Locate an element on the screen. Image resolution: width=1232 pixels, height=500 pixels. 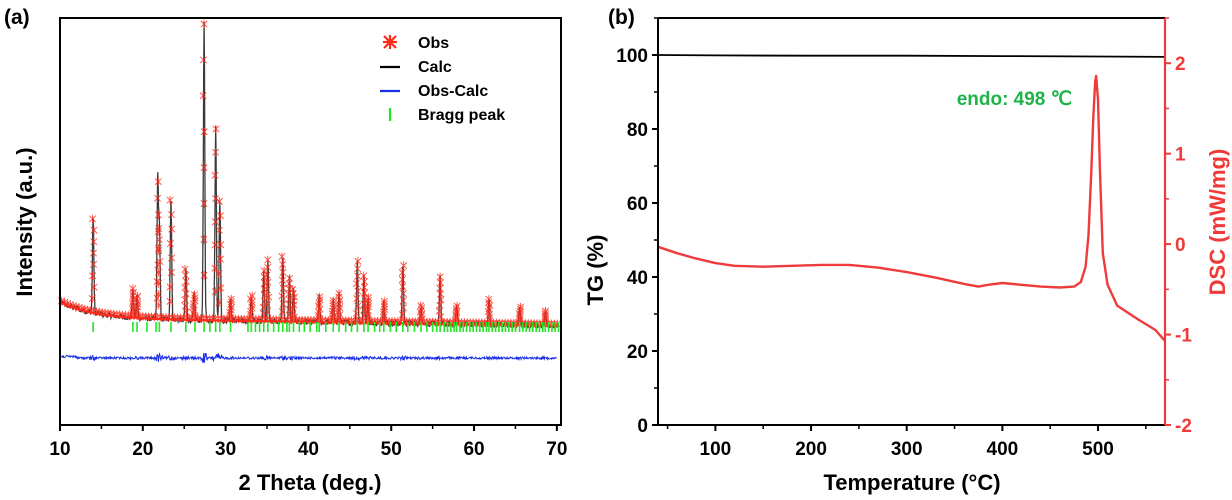
legend-calc-label: Calc is located at coordinates (435, 67).